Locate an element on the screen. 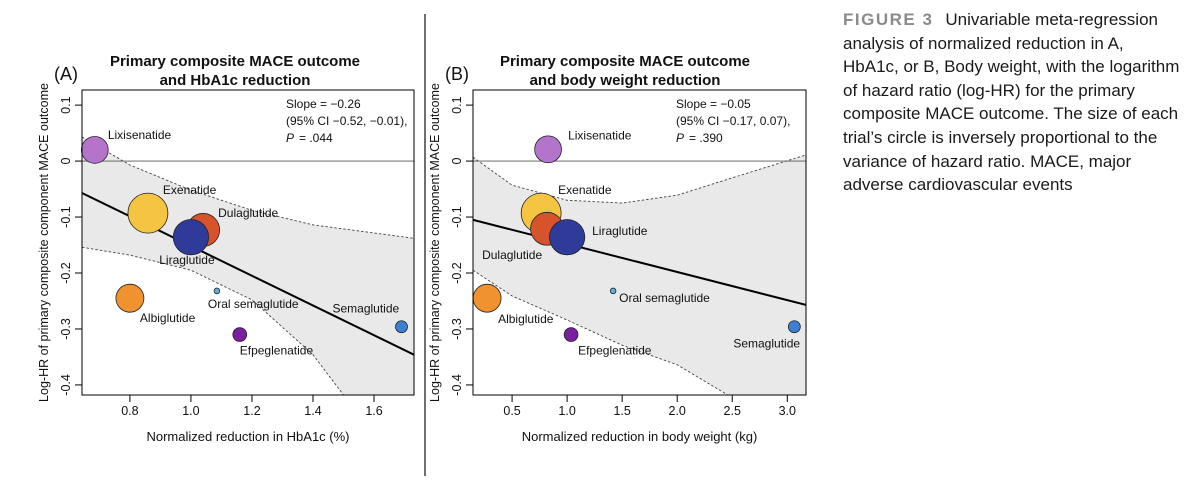 The image size is (1200, 503). x-tick-label: 1.5 is located at coordinates (621, 411).